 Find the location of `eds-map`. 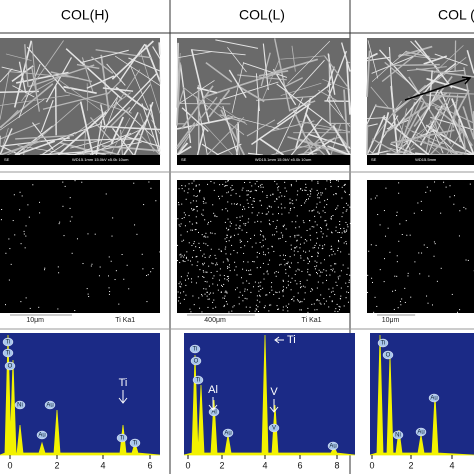

eds-map is located at coordinates (80, 246).